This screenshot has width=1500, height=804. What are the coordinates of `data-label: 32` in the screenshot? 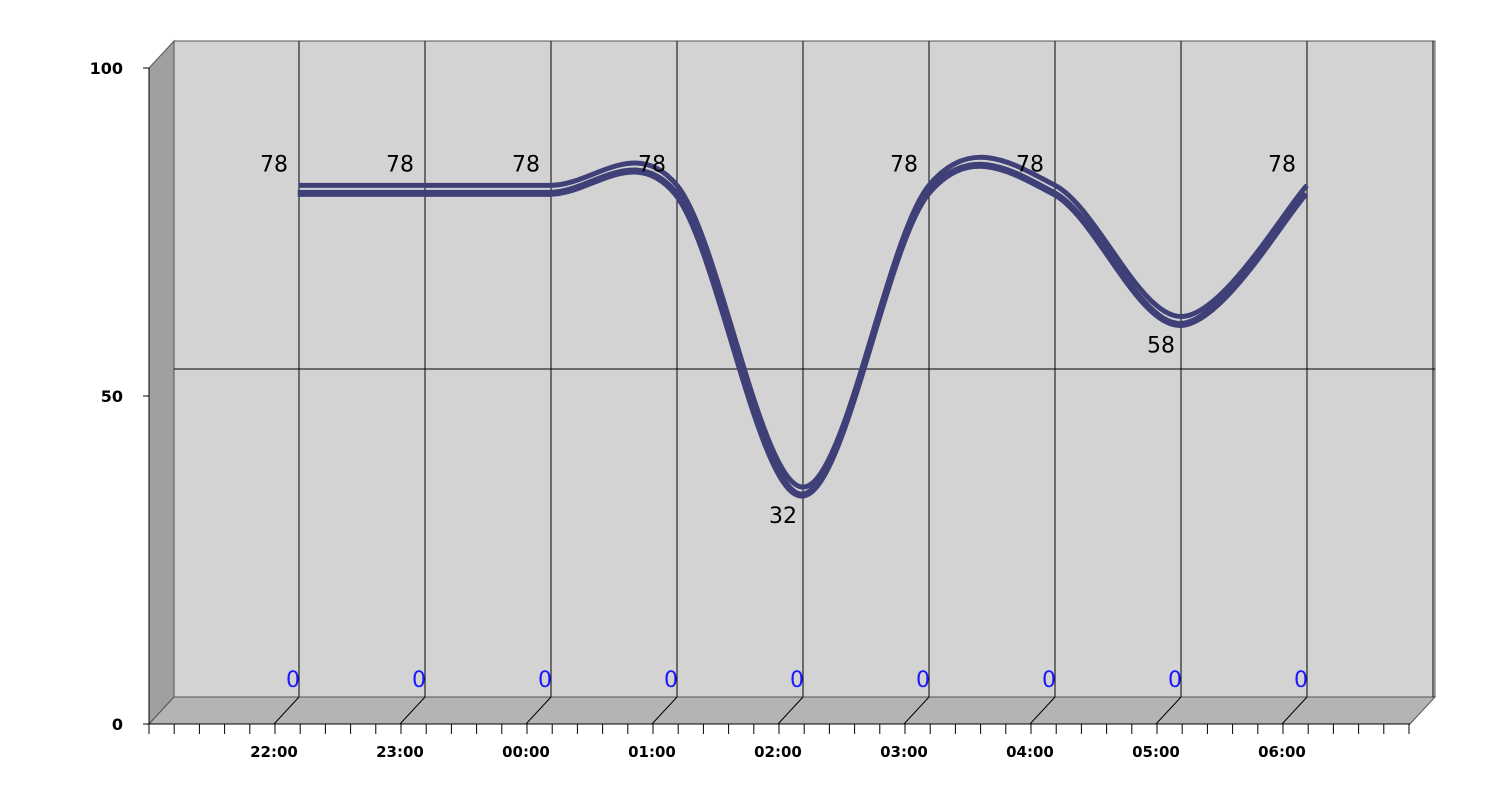 It's located at (783, 516).